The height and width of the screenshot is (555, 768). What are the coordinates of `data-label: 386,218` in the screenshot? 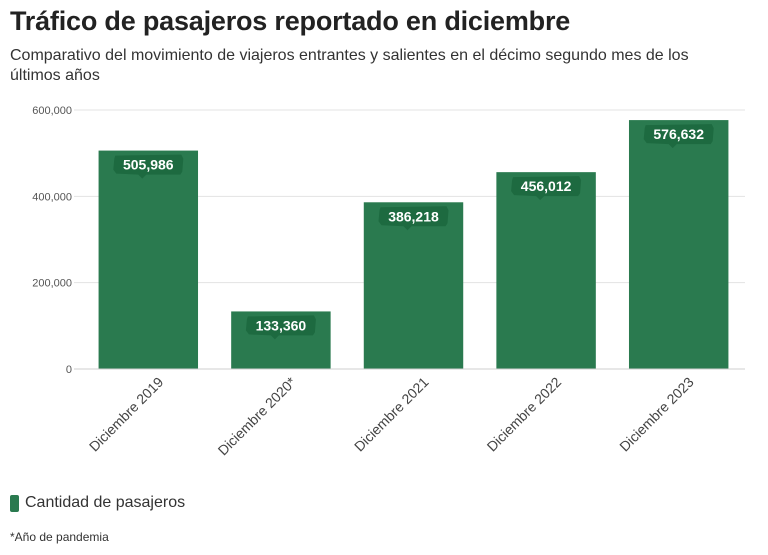 It's located at (413, 216).